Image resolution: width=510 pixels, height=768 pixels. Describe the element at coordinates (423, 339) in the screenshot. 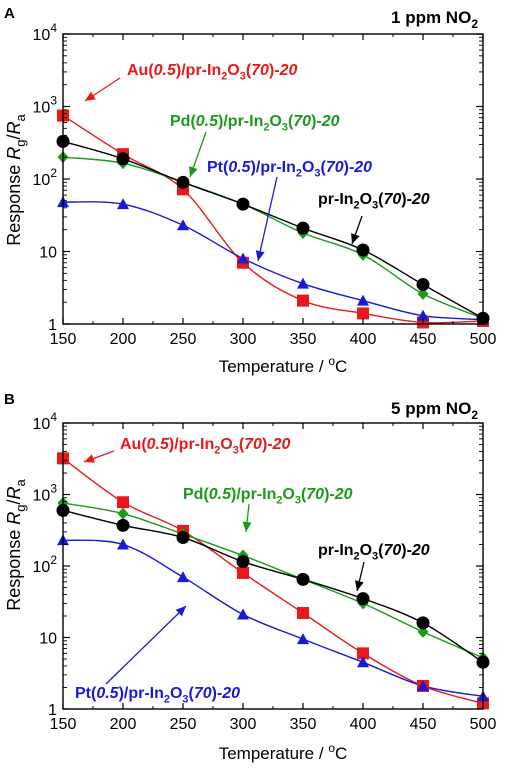

I see `x-tick-label: 450` at that location.